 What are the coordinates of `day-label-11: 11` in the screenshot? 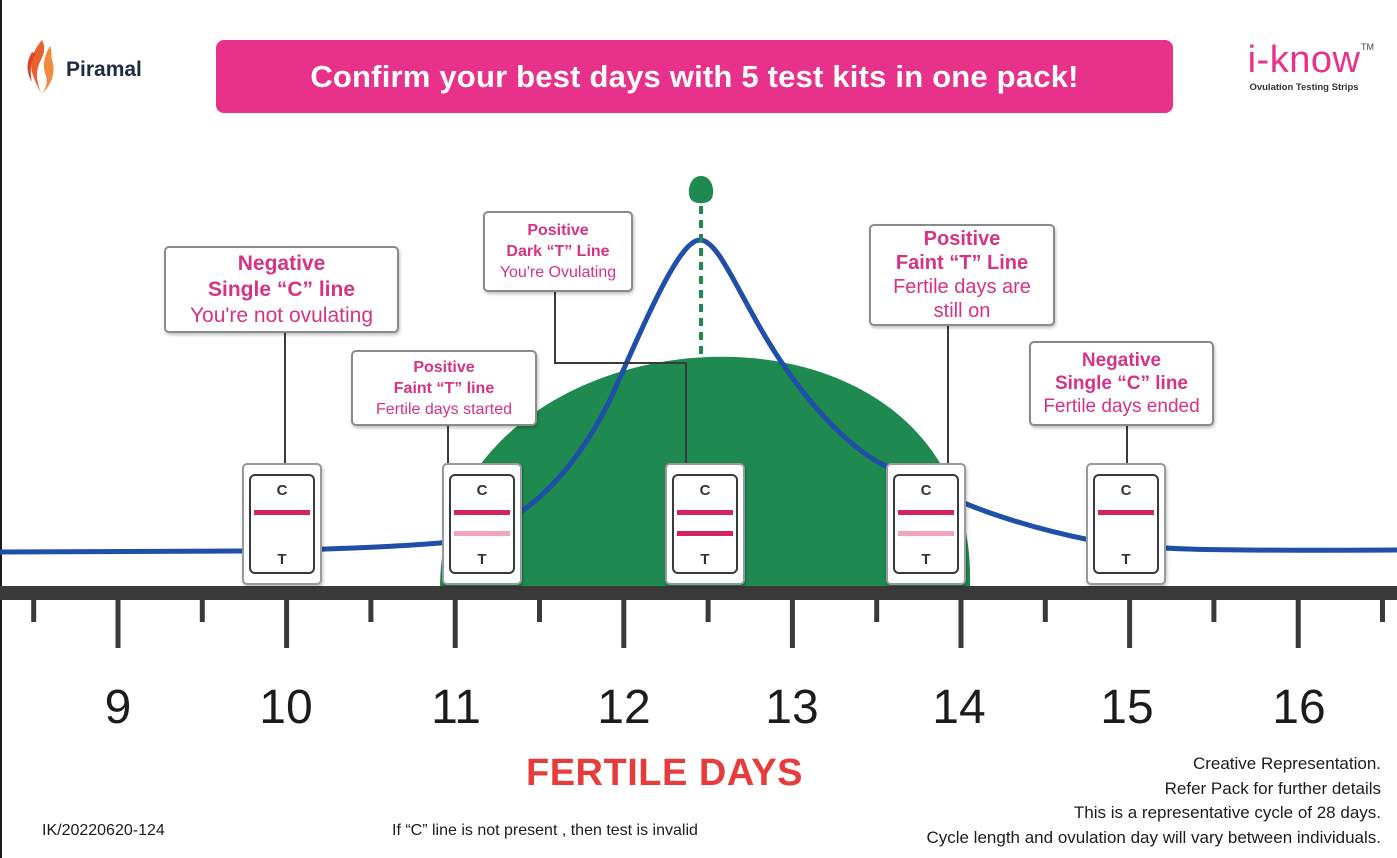 It's located at (456, 707).